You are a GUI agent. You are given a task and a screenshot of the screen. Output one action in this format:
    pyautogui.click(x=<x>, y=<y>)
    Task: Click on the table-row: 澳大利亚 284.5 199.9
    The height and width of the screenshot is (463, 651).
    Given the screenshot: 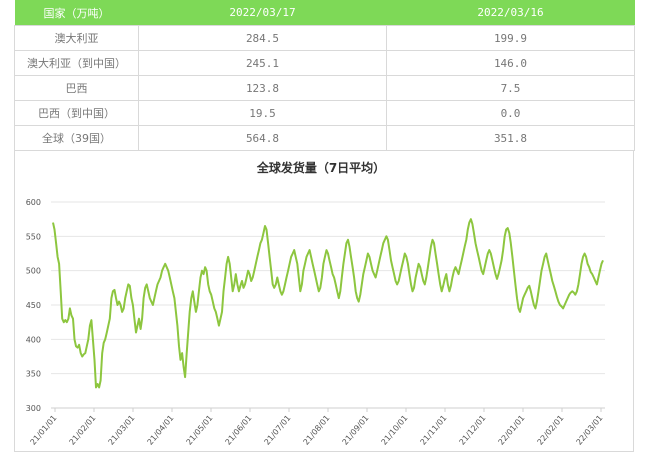 What is the action you would take?
    pyautogui.click(x=324, y=38)
    